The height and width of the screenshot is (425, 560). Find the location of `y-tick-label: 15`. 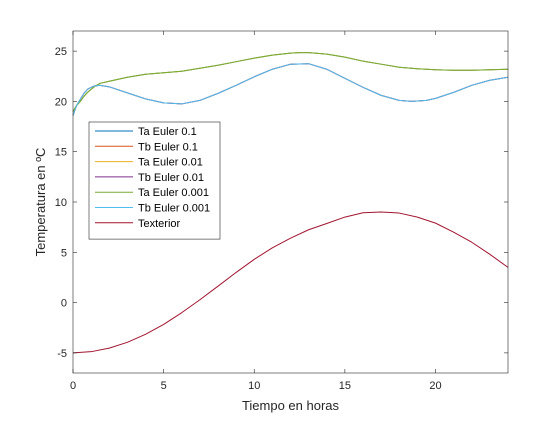

y-tick-label: 15 is located at coordinates (61, 153).